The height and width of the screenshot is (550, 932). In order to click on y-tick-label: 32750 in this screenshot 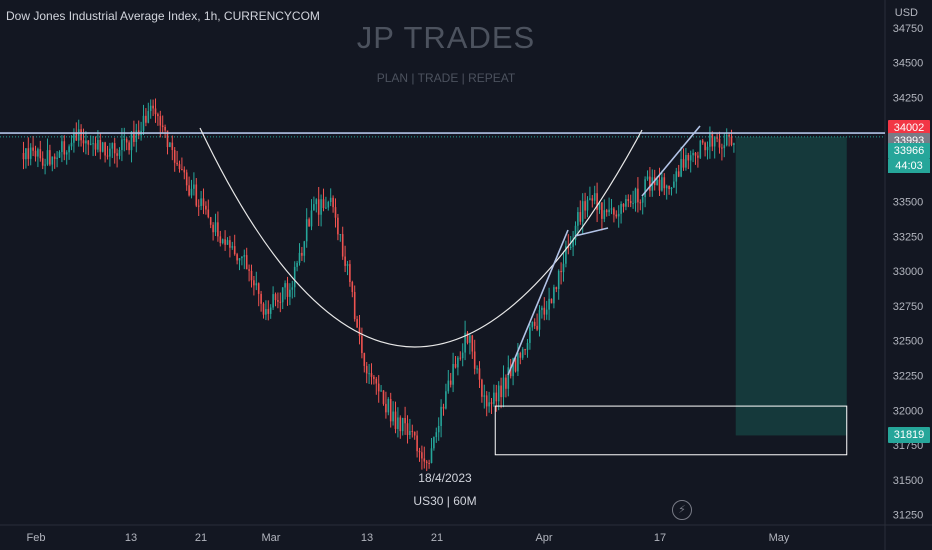, I will do `click(908, 307)`.